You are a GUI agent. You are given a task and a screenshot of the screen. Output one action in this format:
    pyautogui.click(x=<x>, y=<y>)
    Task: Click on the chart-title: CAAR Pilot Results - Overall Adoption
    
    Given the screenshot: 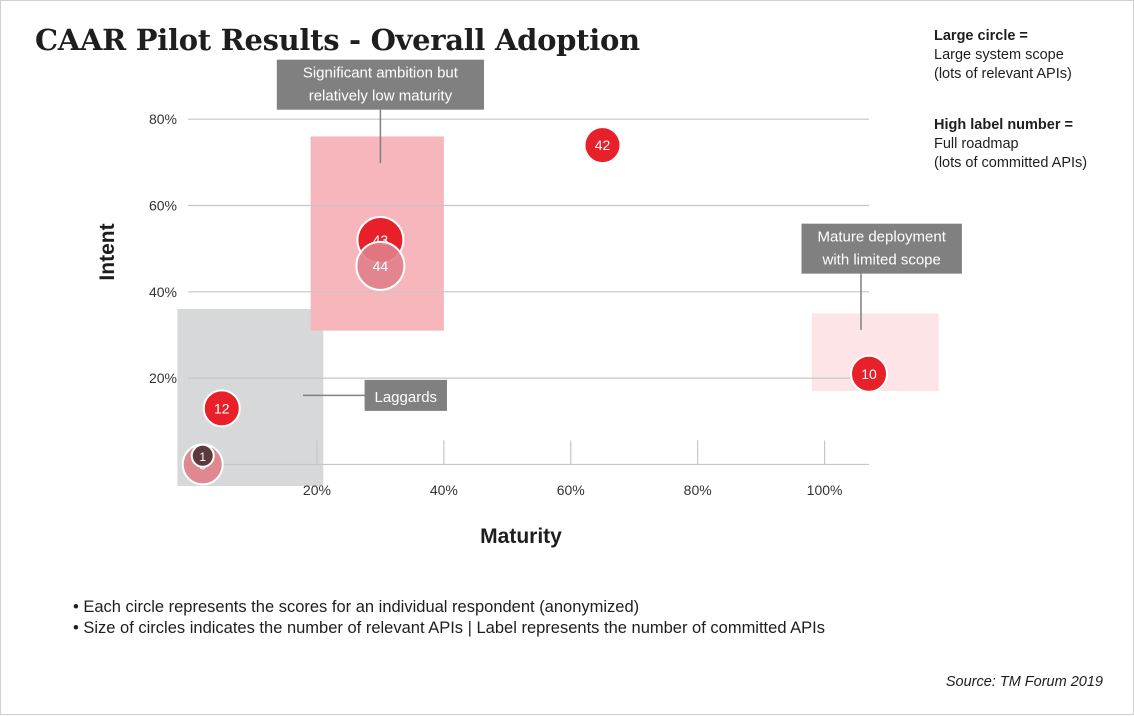 What is the action you would take?
    pyautogui.click(x=337, y=40)
    